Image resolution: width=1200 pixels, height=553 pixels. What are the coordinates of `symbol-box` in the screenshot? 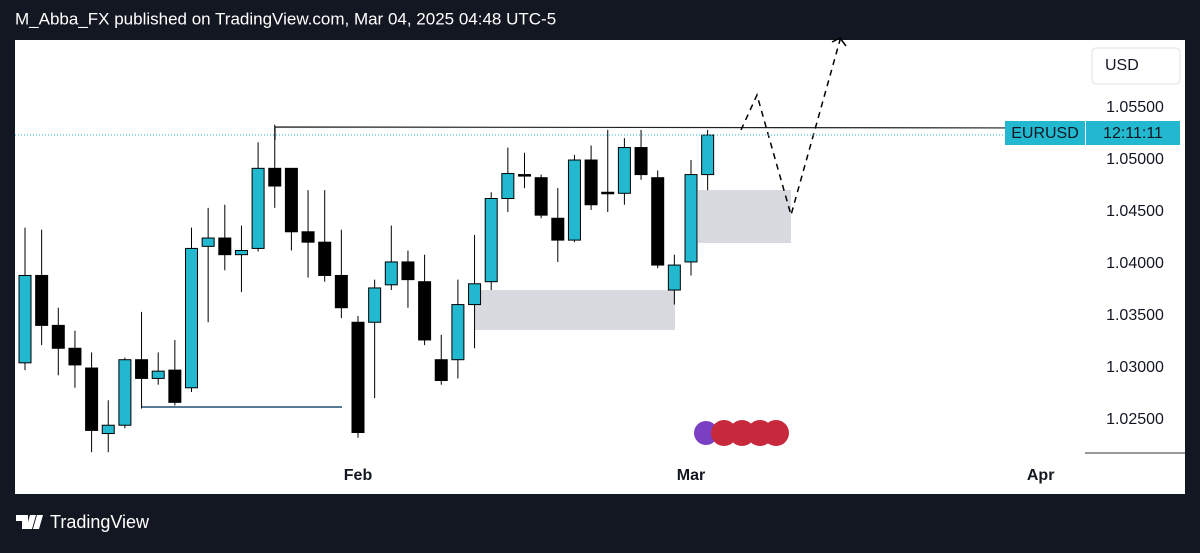 It's located at (1045, 133).